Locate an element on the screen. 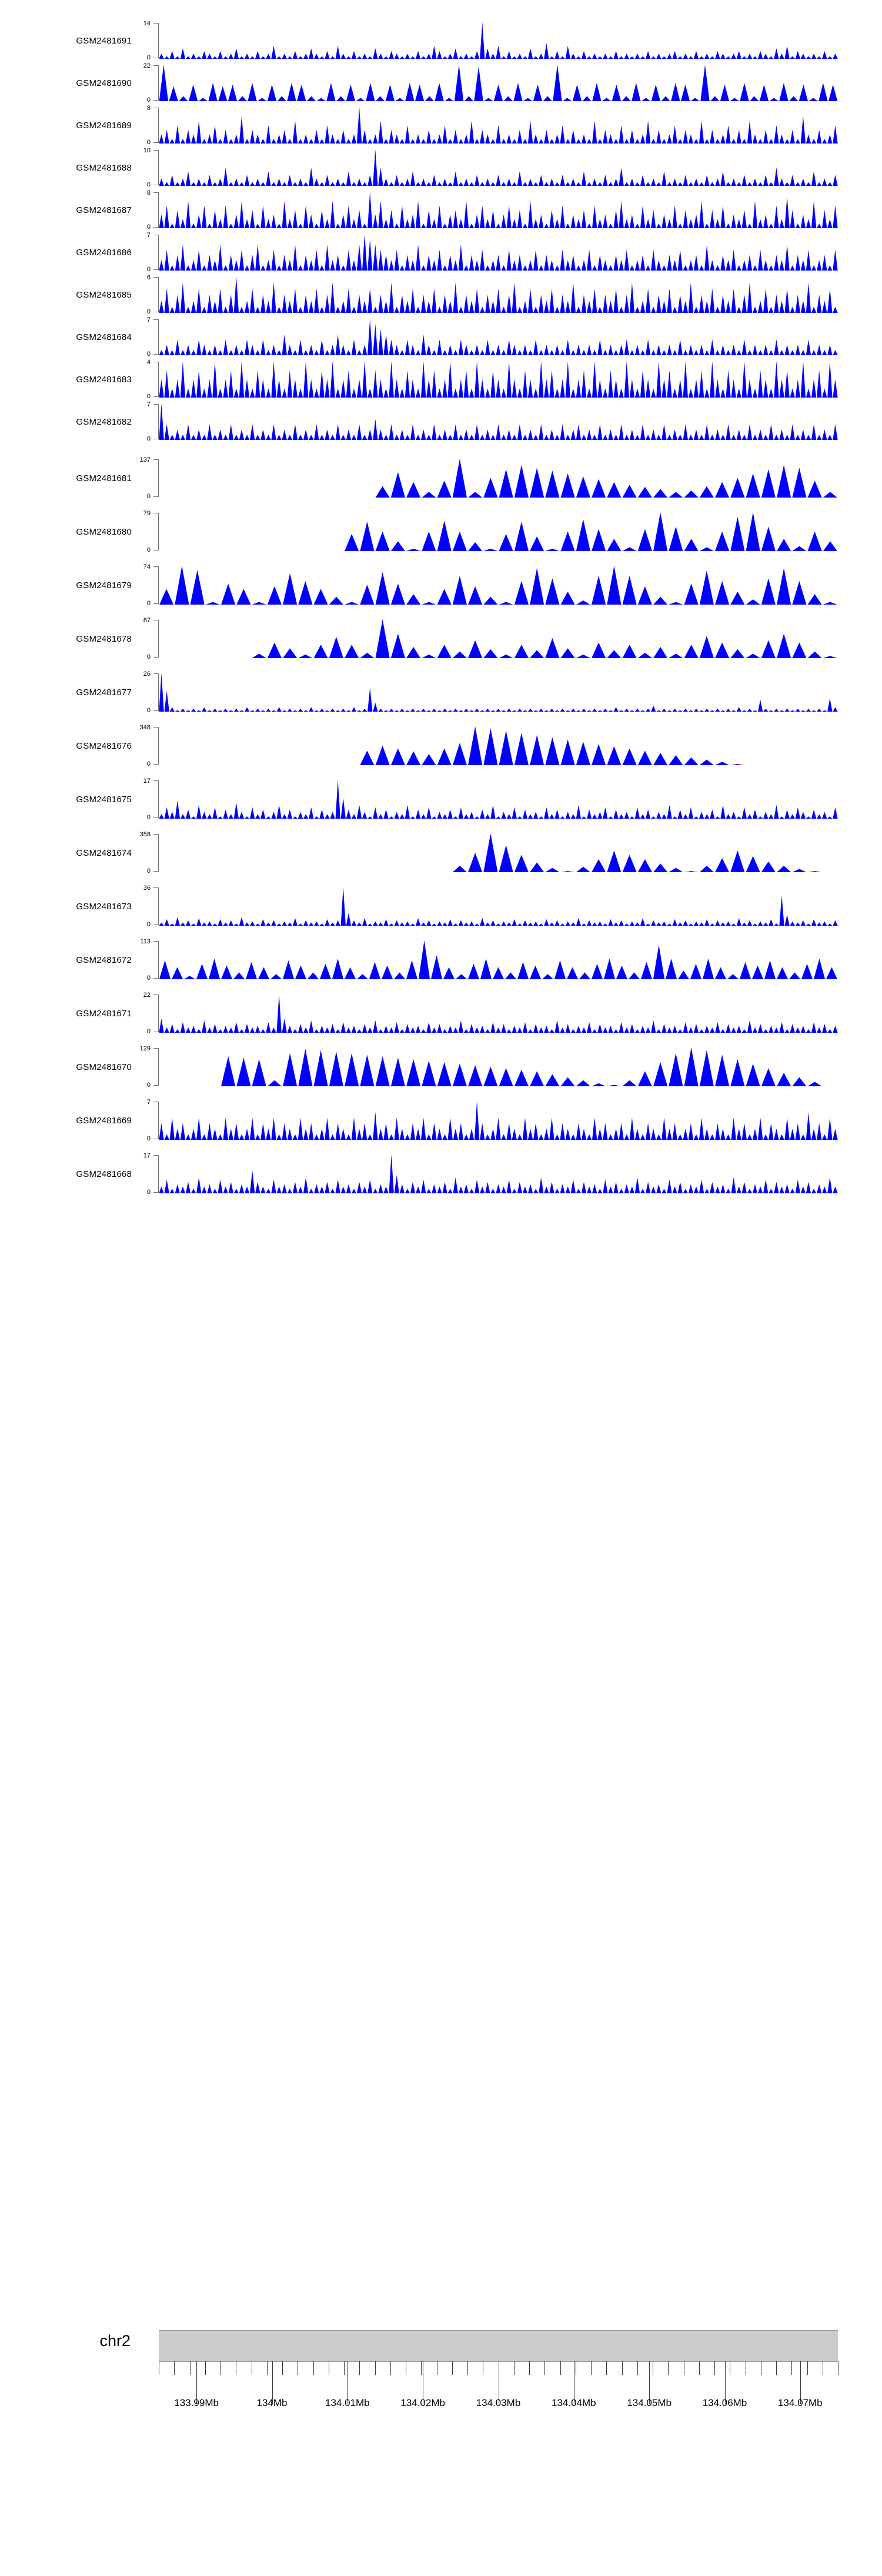 This screenshot has height=2576, width=882. coverage-track: GSM2481674 358 0 is located at coordinates (441, 853).